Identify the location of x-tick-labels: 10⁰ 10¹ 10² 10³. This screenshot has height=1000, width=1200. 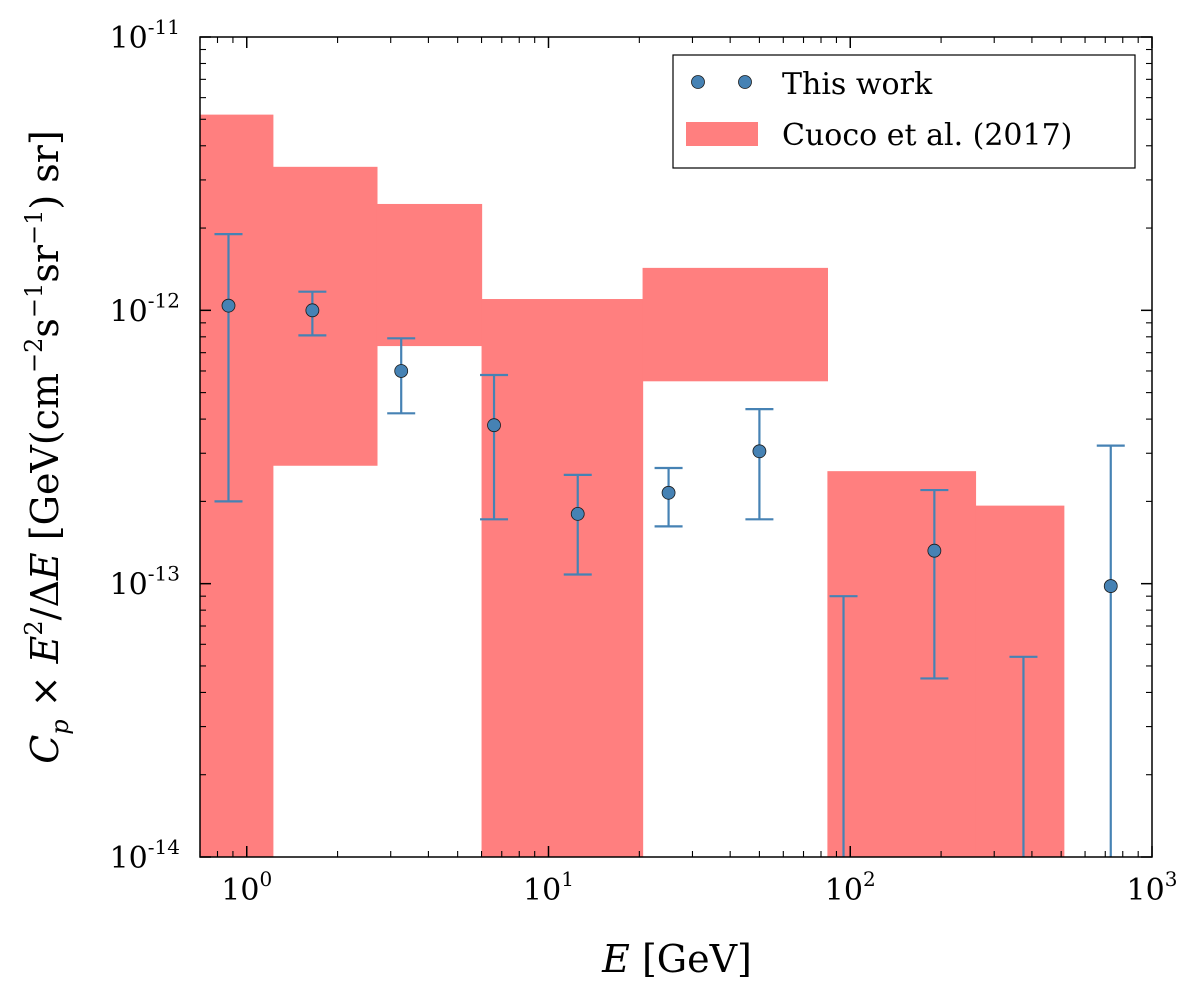
(699, 887).